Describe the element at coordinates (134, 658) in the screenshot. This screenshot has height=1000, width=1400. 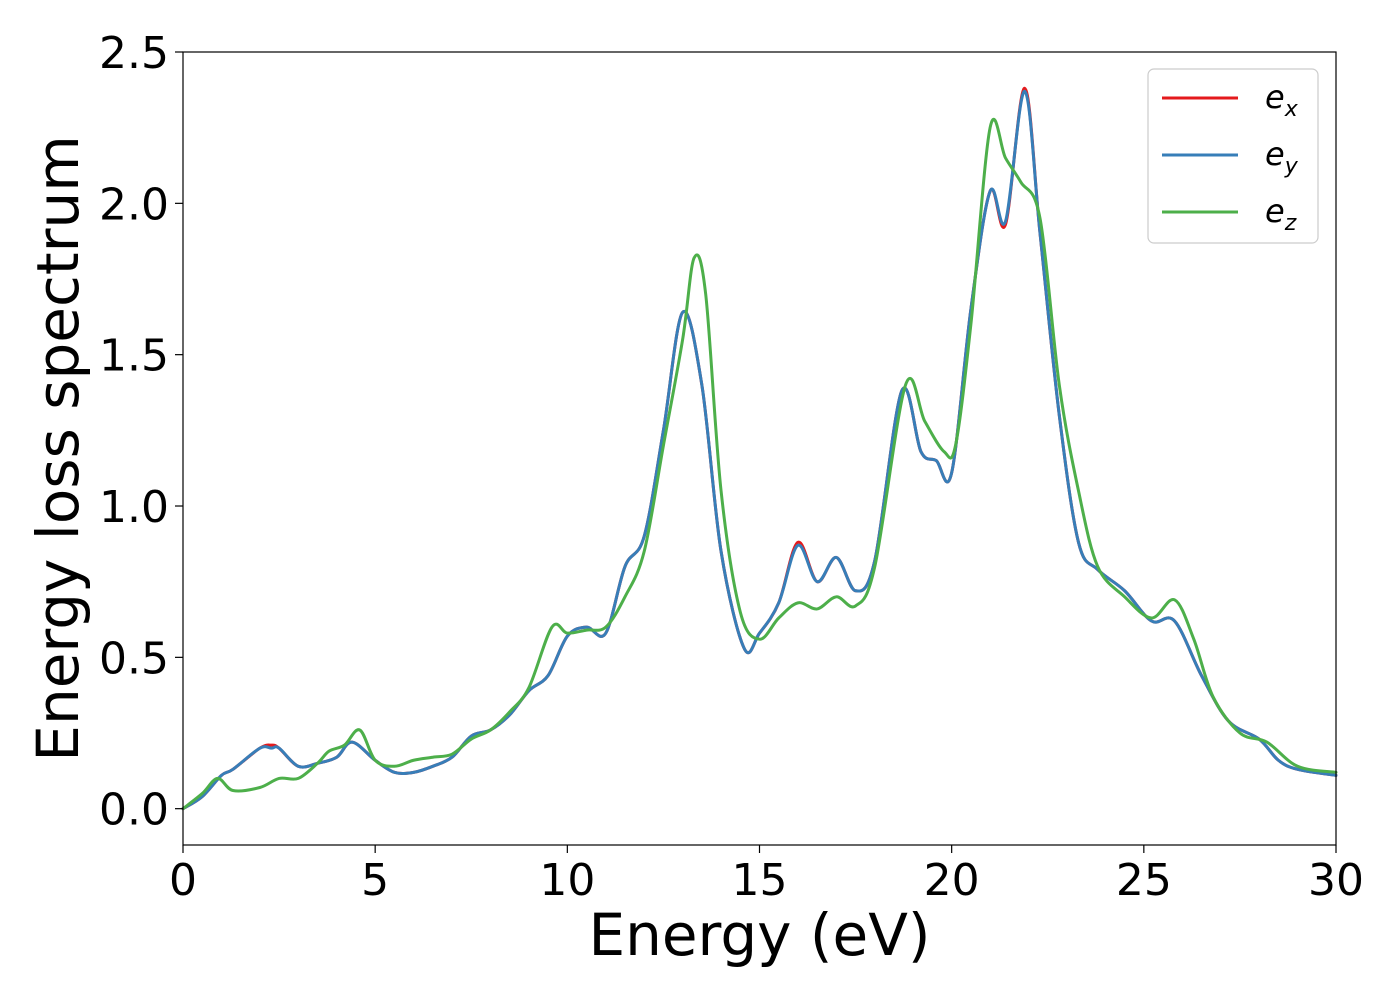
I see `y-tick-label: 0.5` at that location.